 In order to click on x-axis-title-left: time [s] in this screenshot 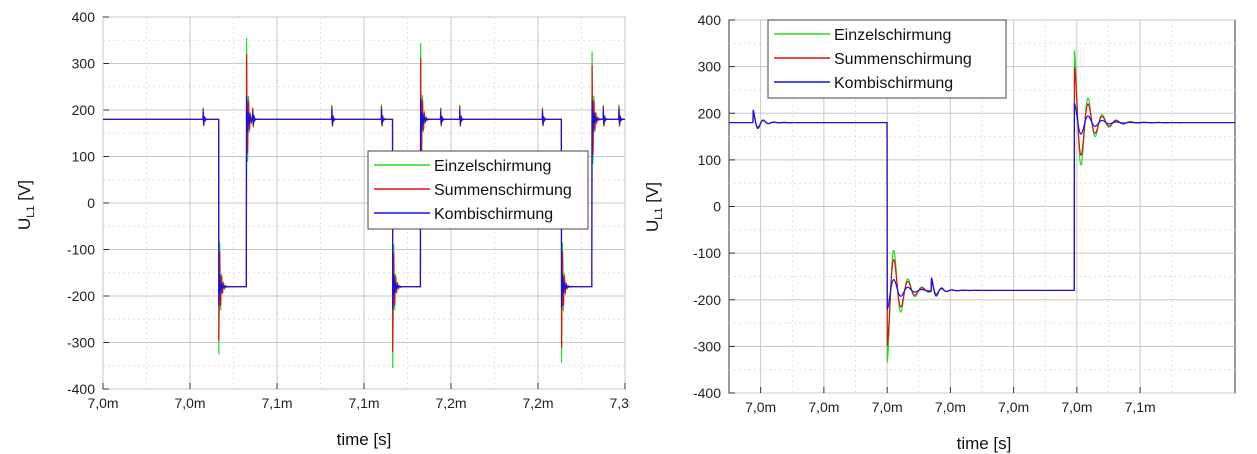, I will do `click(364, 439)`.